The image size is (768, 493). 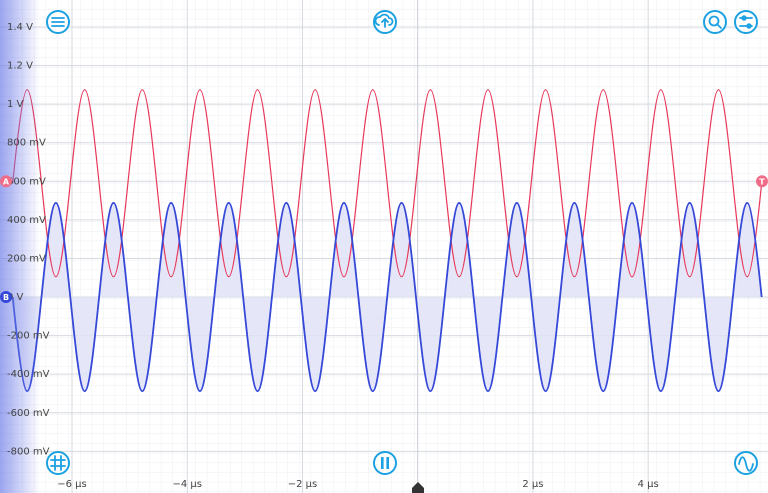 I want to click on y-tick-label: 0 V, so click(x=15, y=297).